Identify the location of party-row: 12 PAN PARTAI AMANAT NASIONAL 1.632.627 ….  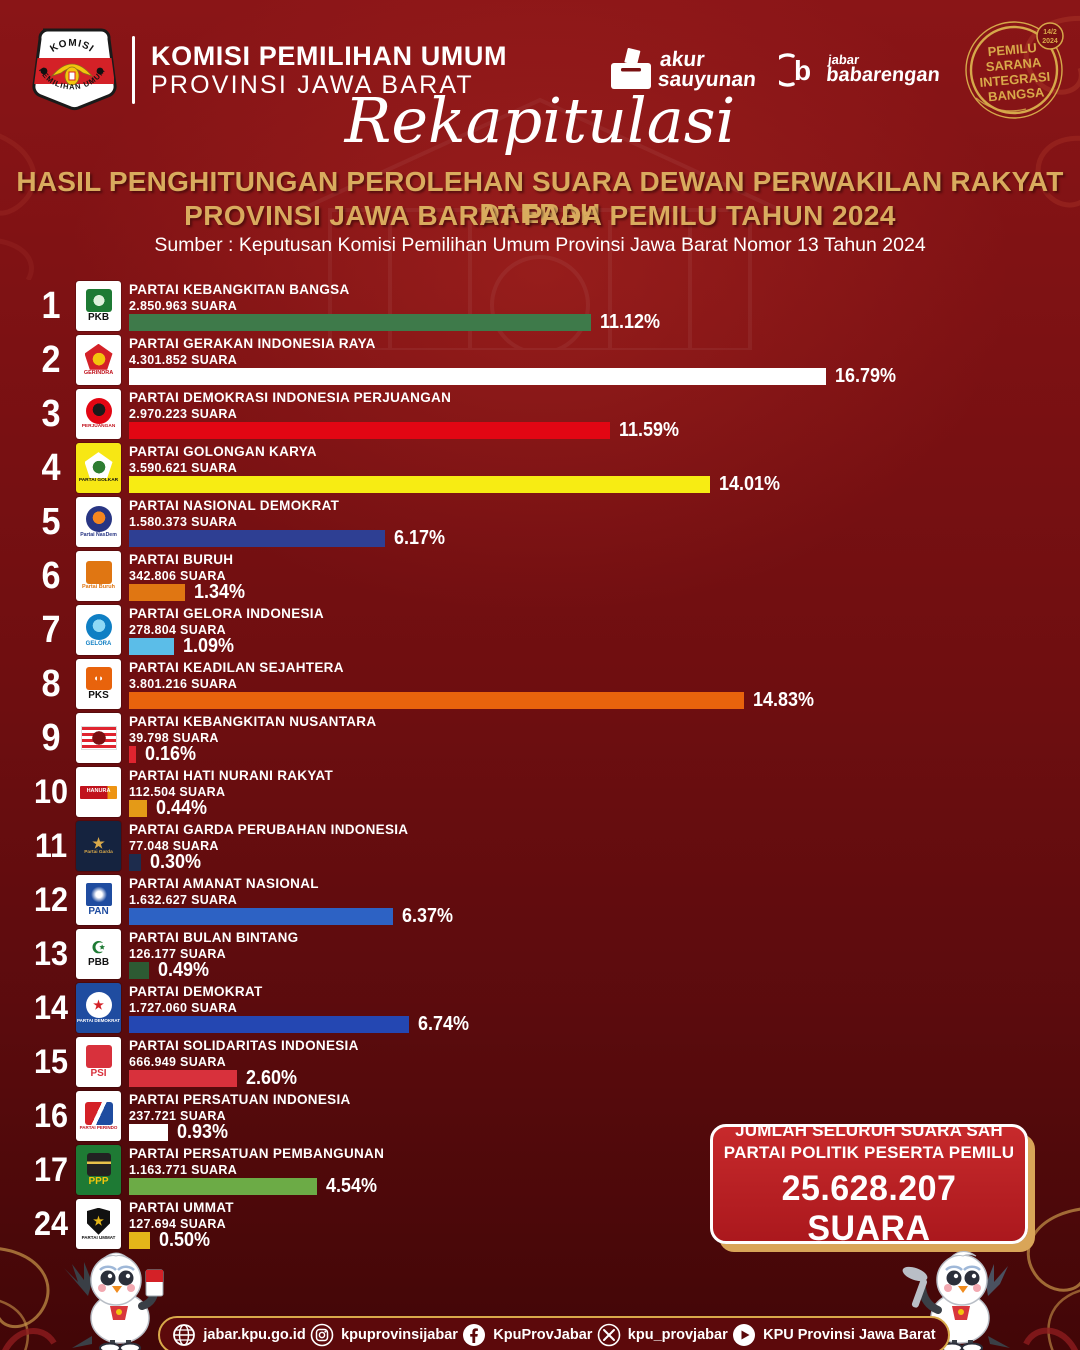
(550, 900).